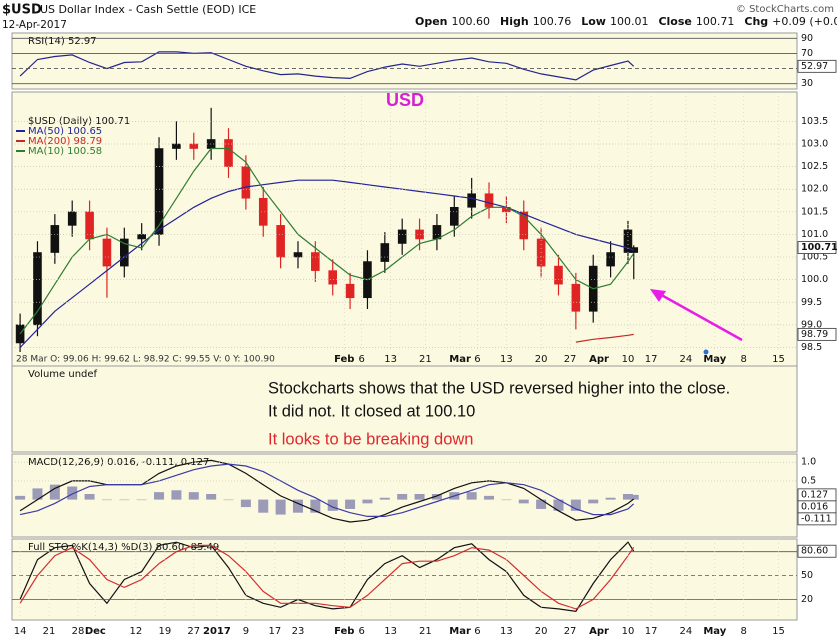  What do you see at coordinates (123, 547) in the screenshot?
I see `panel-title: Full STO %K(14,3) %D(3) 80.60, 85.49` at bounding box center [123, 547].